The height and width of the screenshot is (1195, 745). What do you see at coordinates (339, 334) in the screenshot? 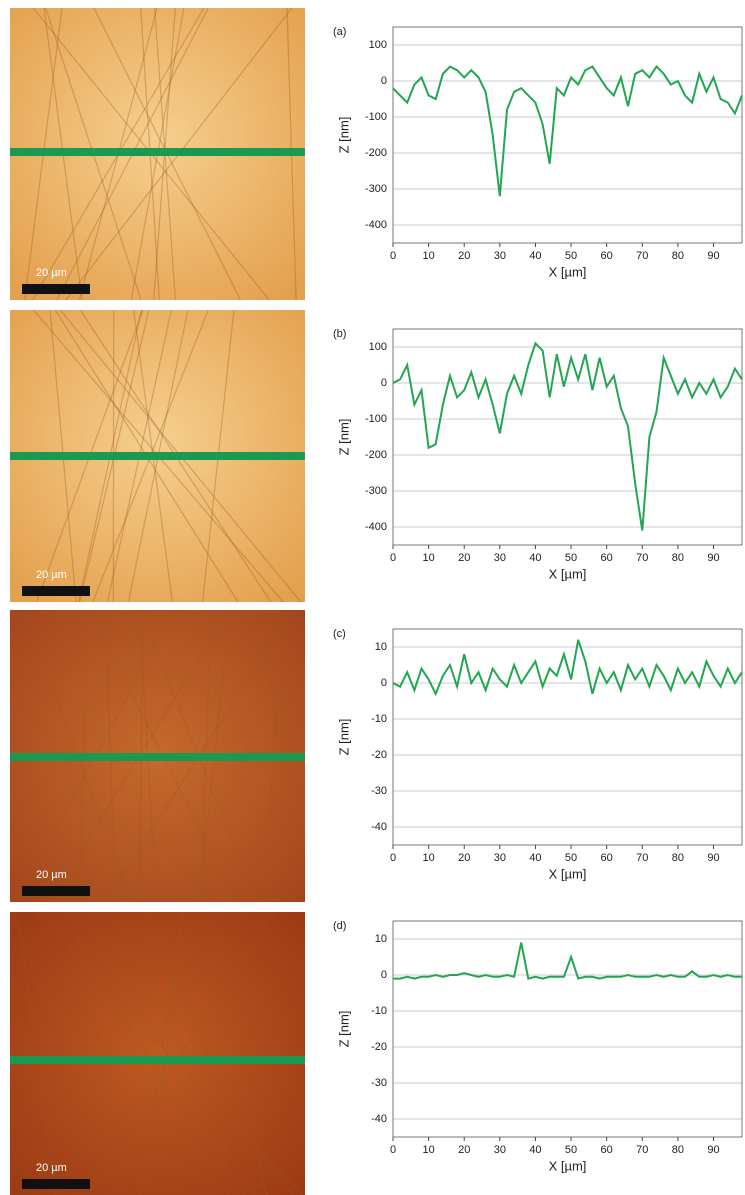
I see `panel-label: (b)` at bounding box center [339, 334].